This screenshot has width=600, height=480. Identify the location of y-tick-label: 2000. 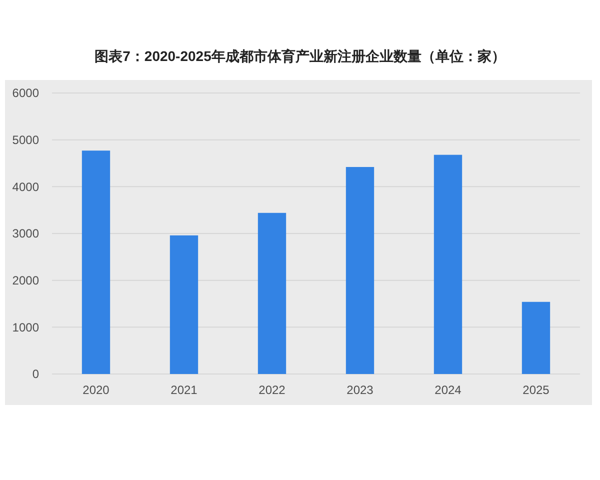
(26, 281).